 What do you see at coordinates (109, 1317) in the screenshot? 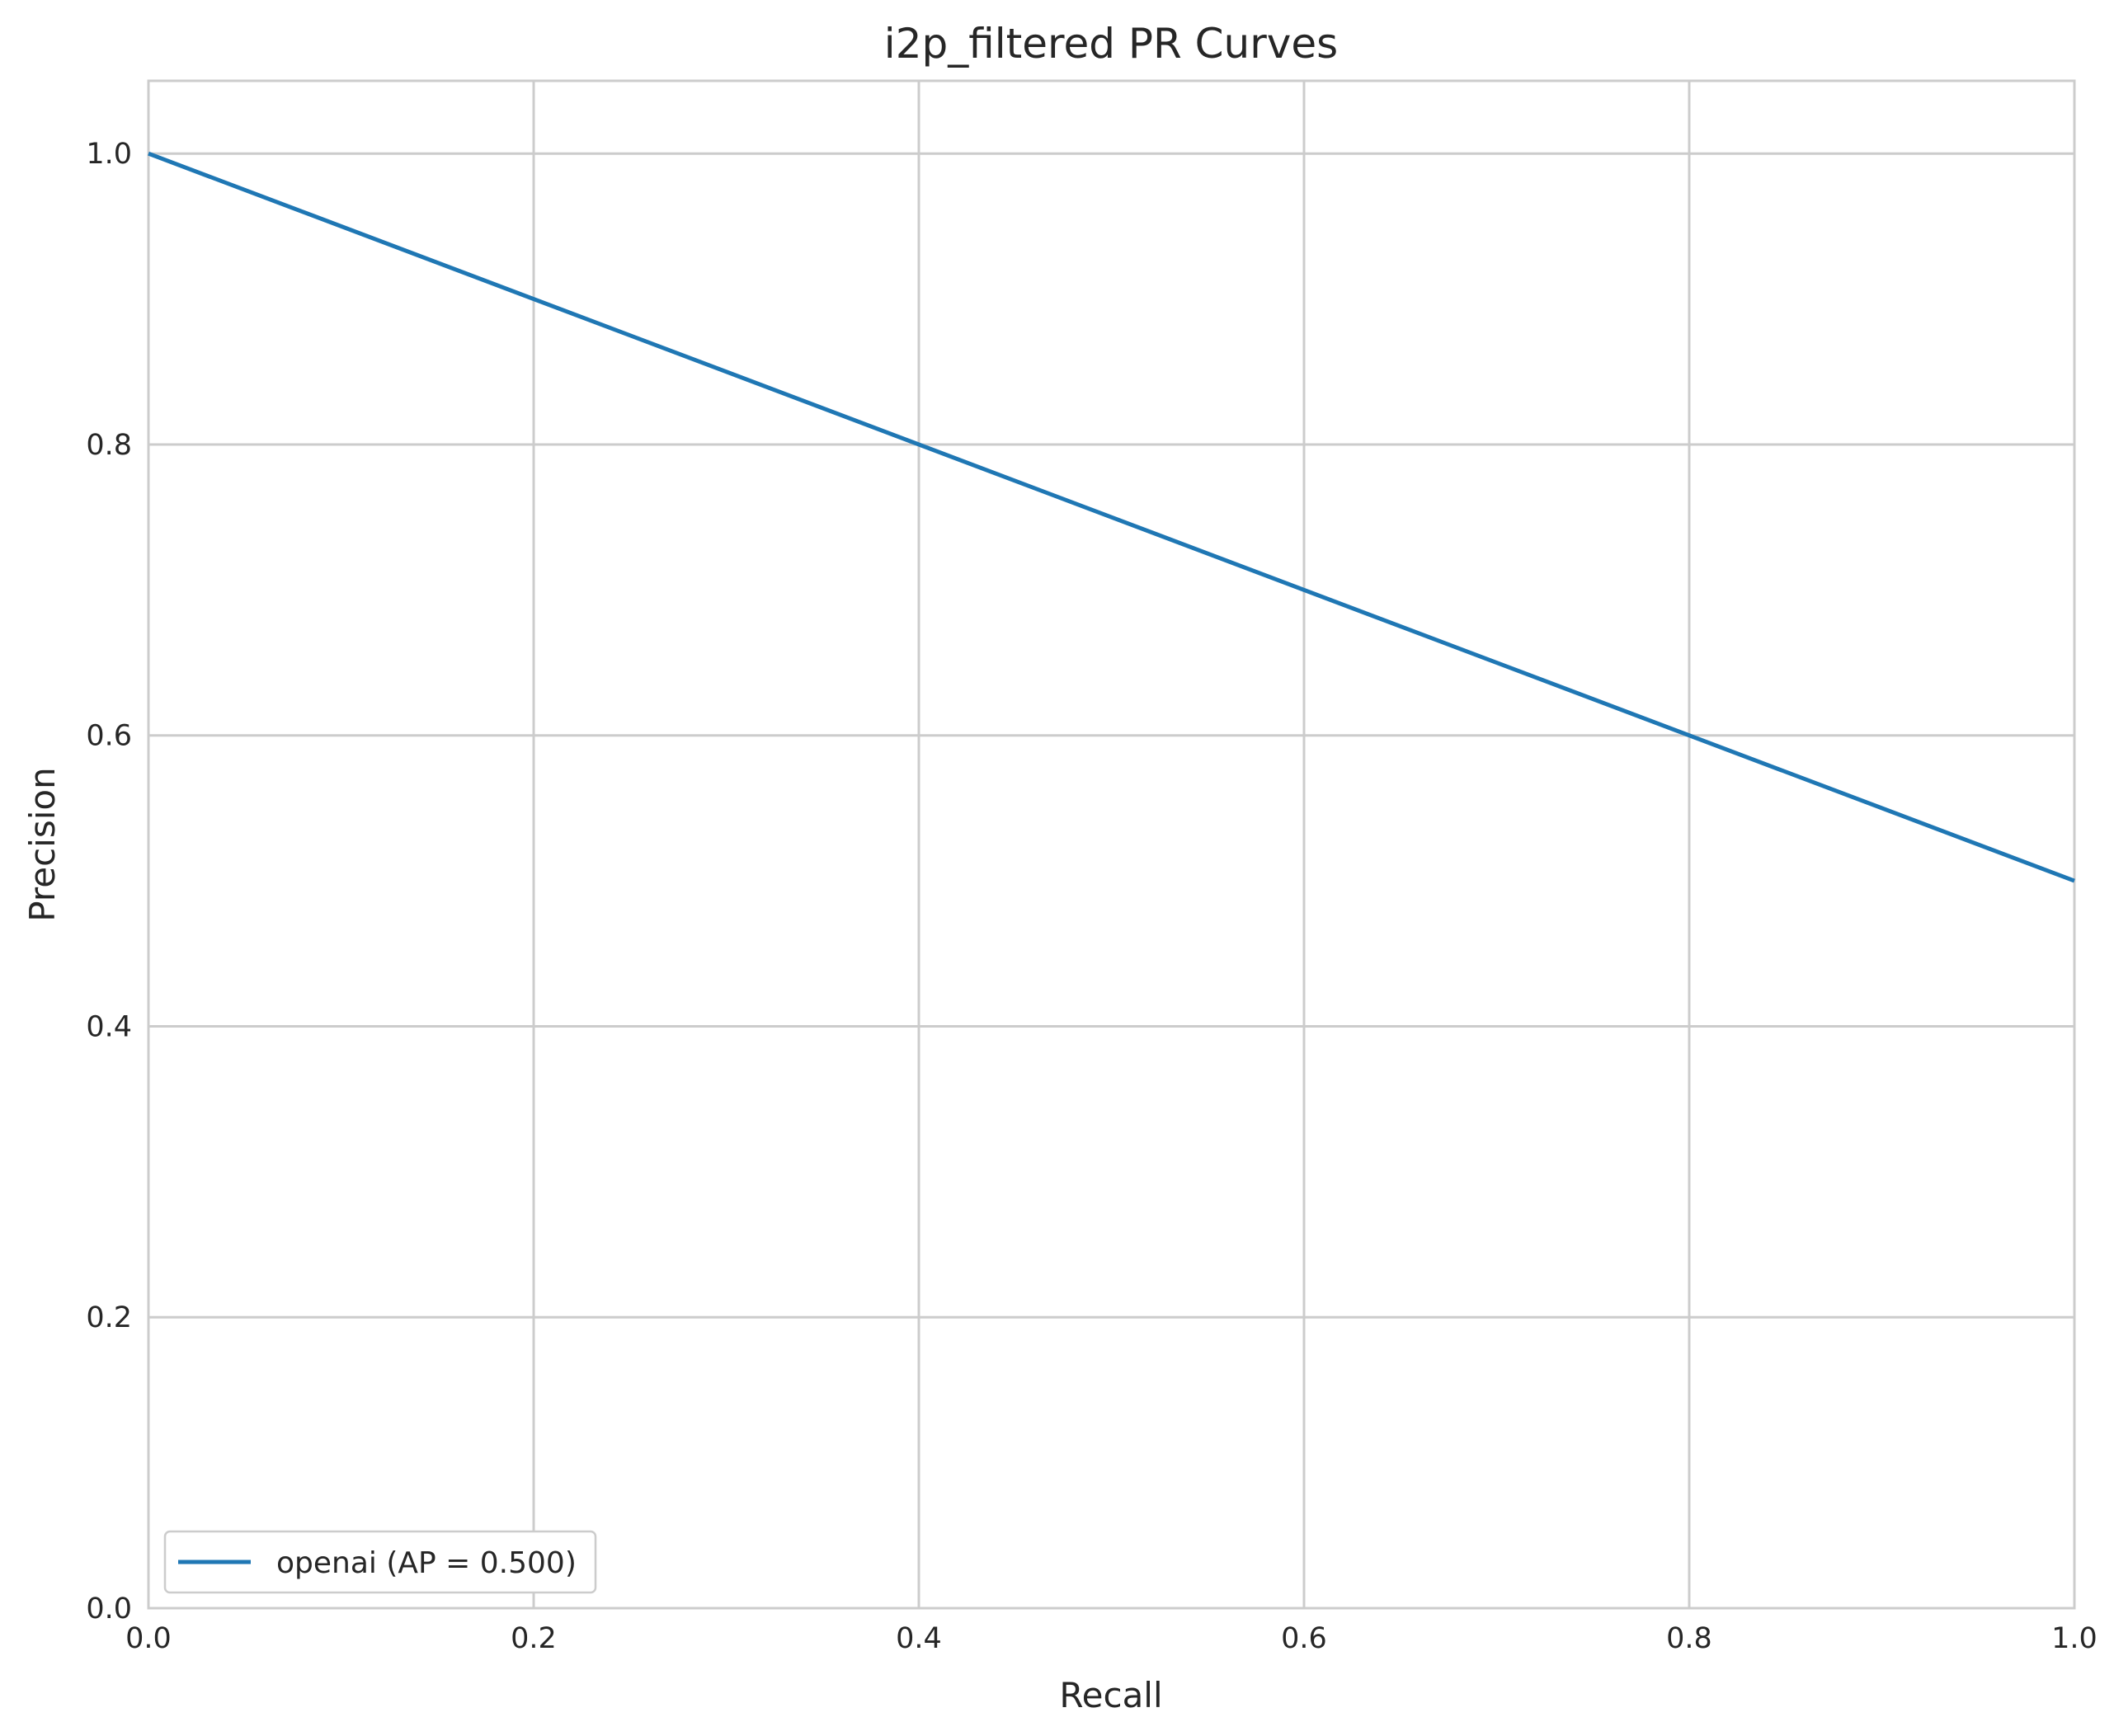
I see `y-tick-label: 0.2` at bounding box center [109, 1317].